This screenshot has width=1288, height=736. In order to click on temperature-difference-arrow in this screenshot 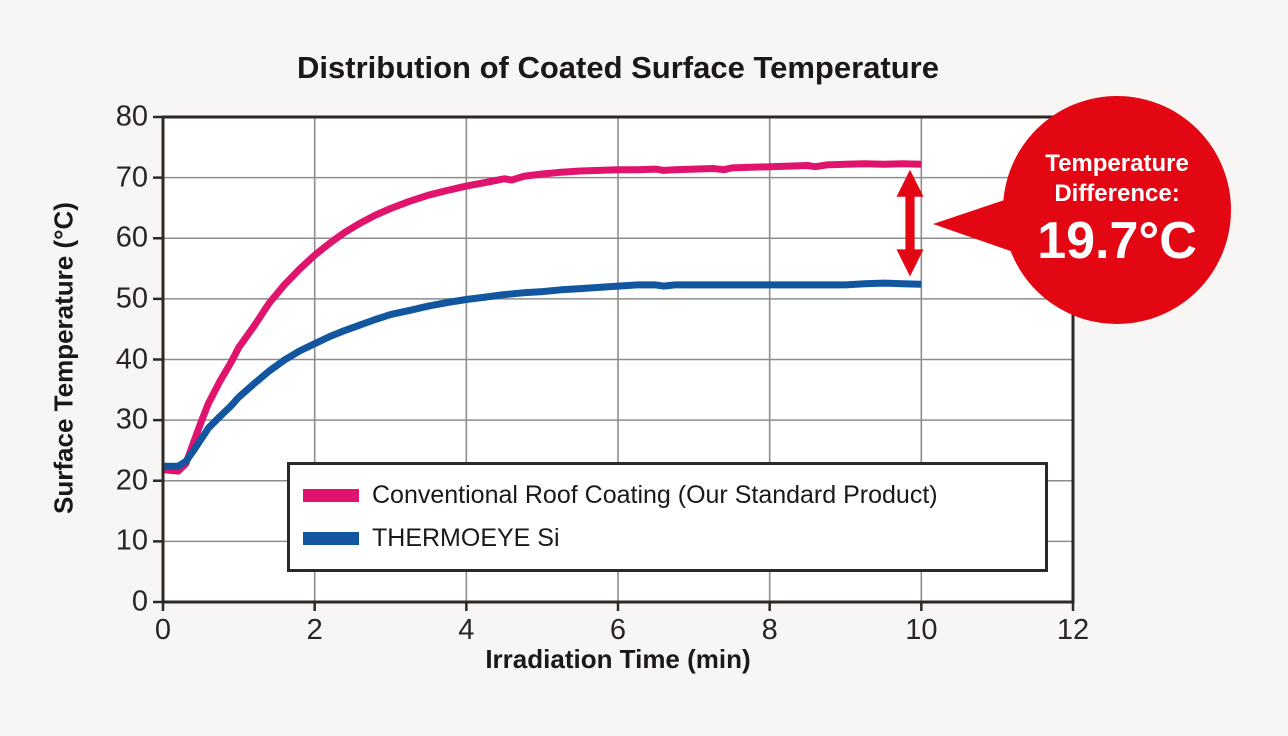, I will do `click(910, 223)`.